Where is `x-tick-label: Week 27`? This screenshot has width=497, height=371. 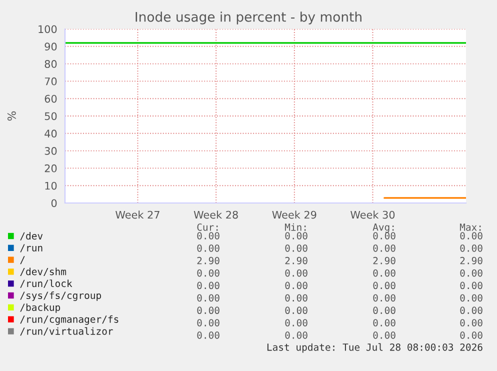
x-tick-label: Week 27 is located at coordinates (138, 214).